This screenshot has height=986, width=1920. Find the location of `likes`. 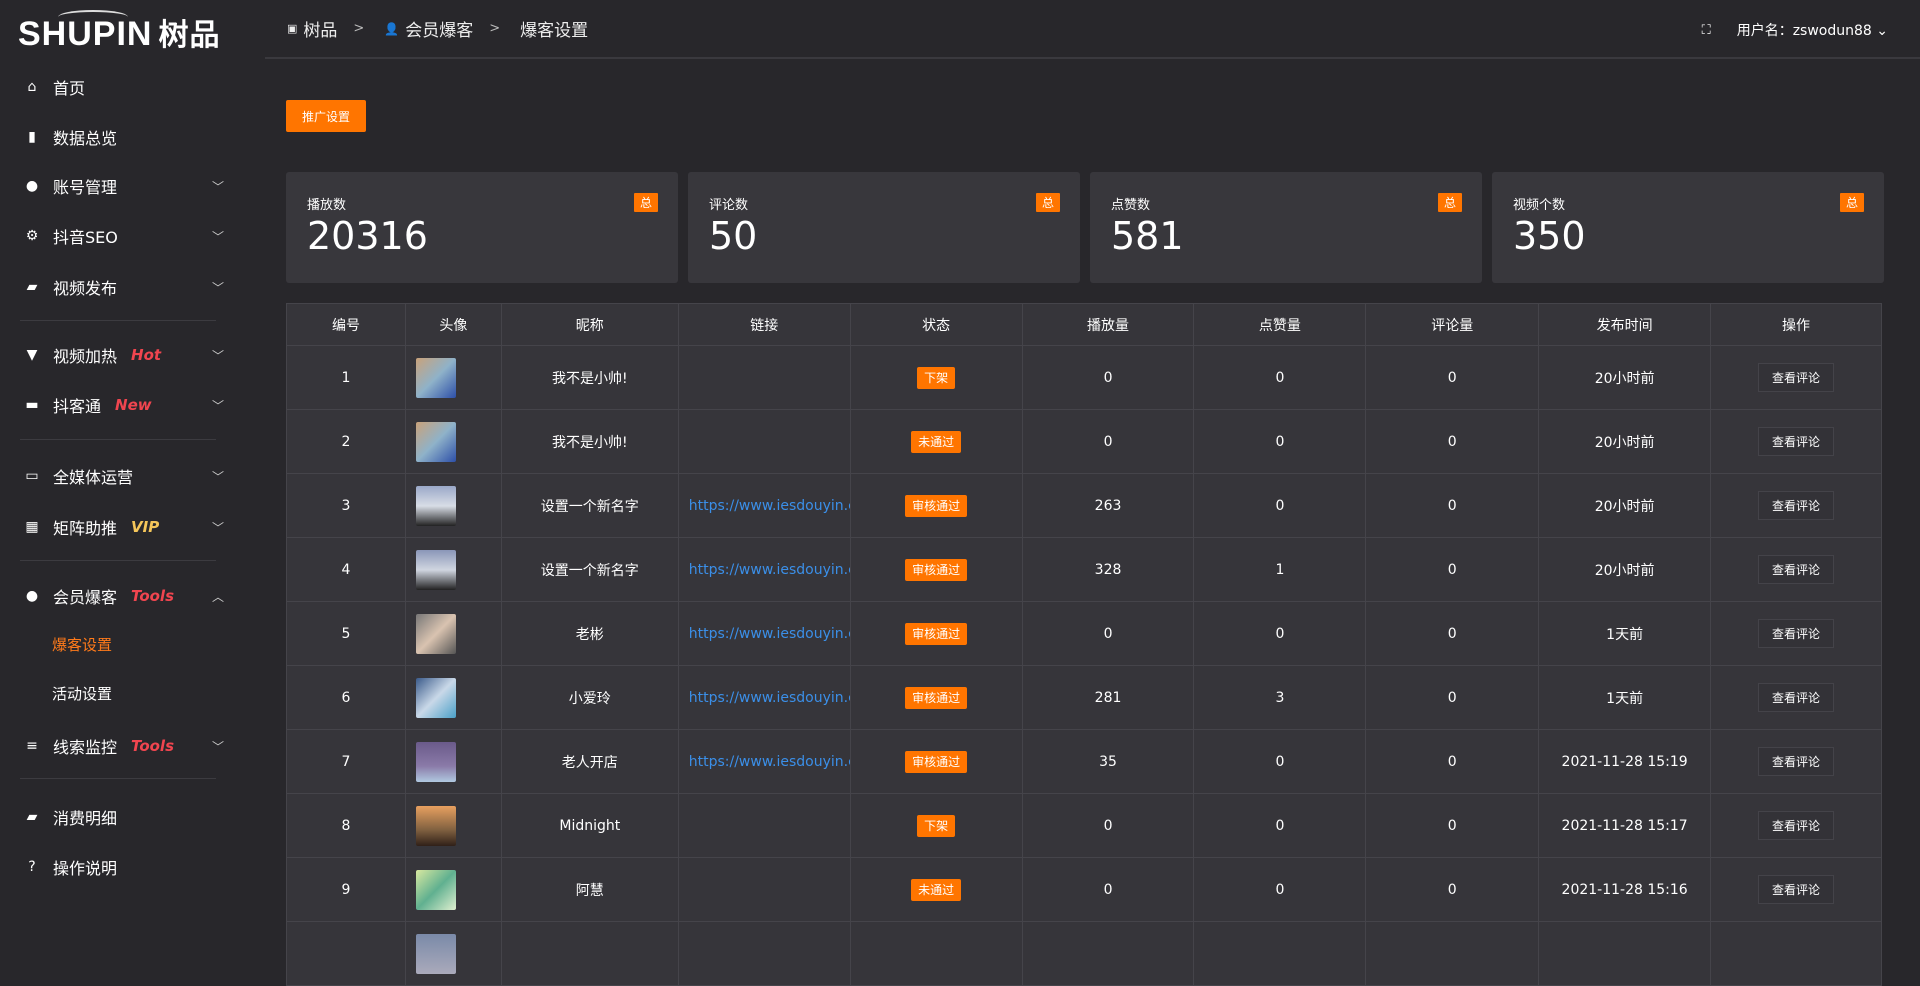

likes is located at coordinates (1280, 953).